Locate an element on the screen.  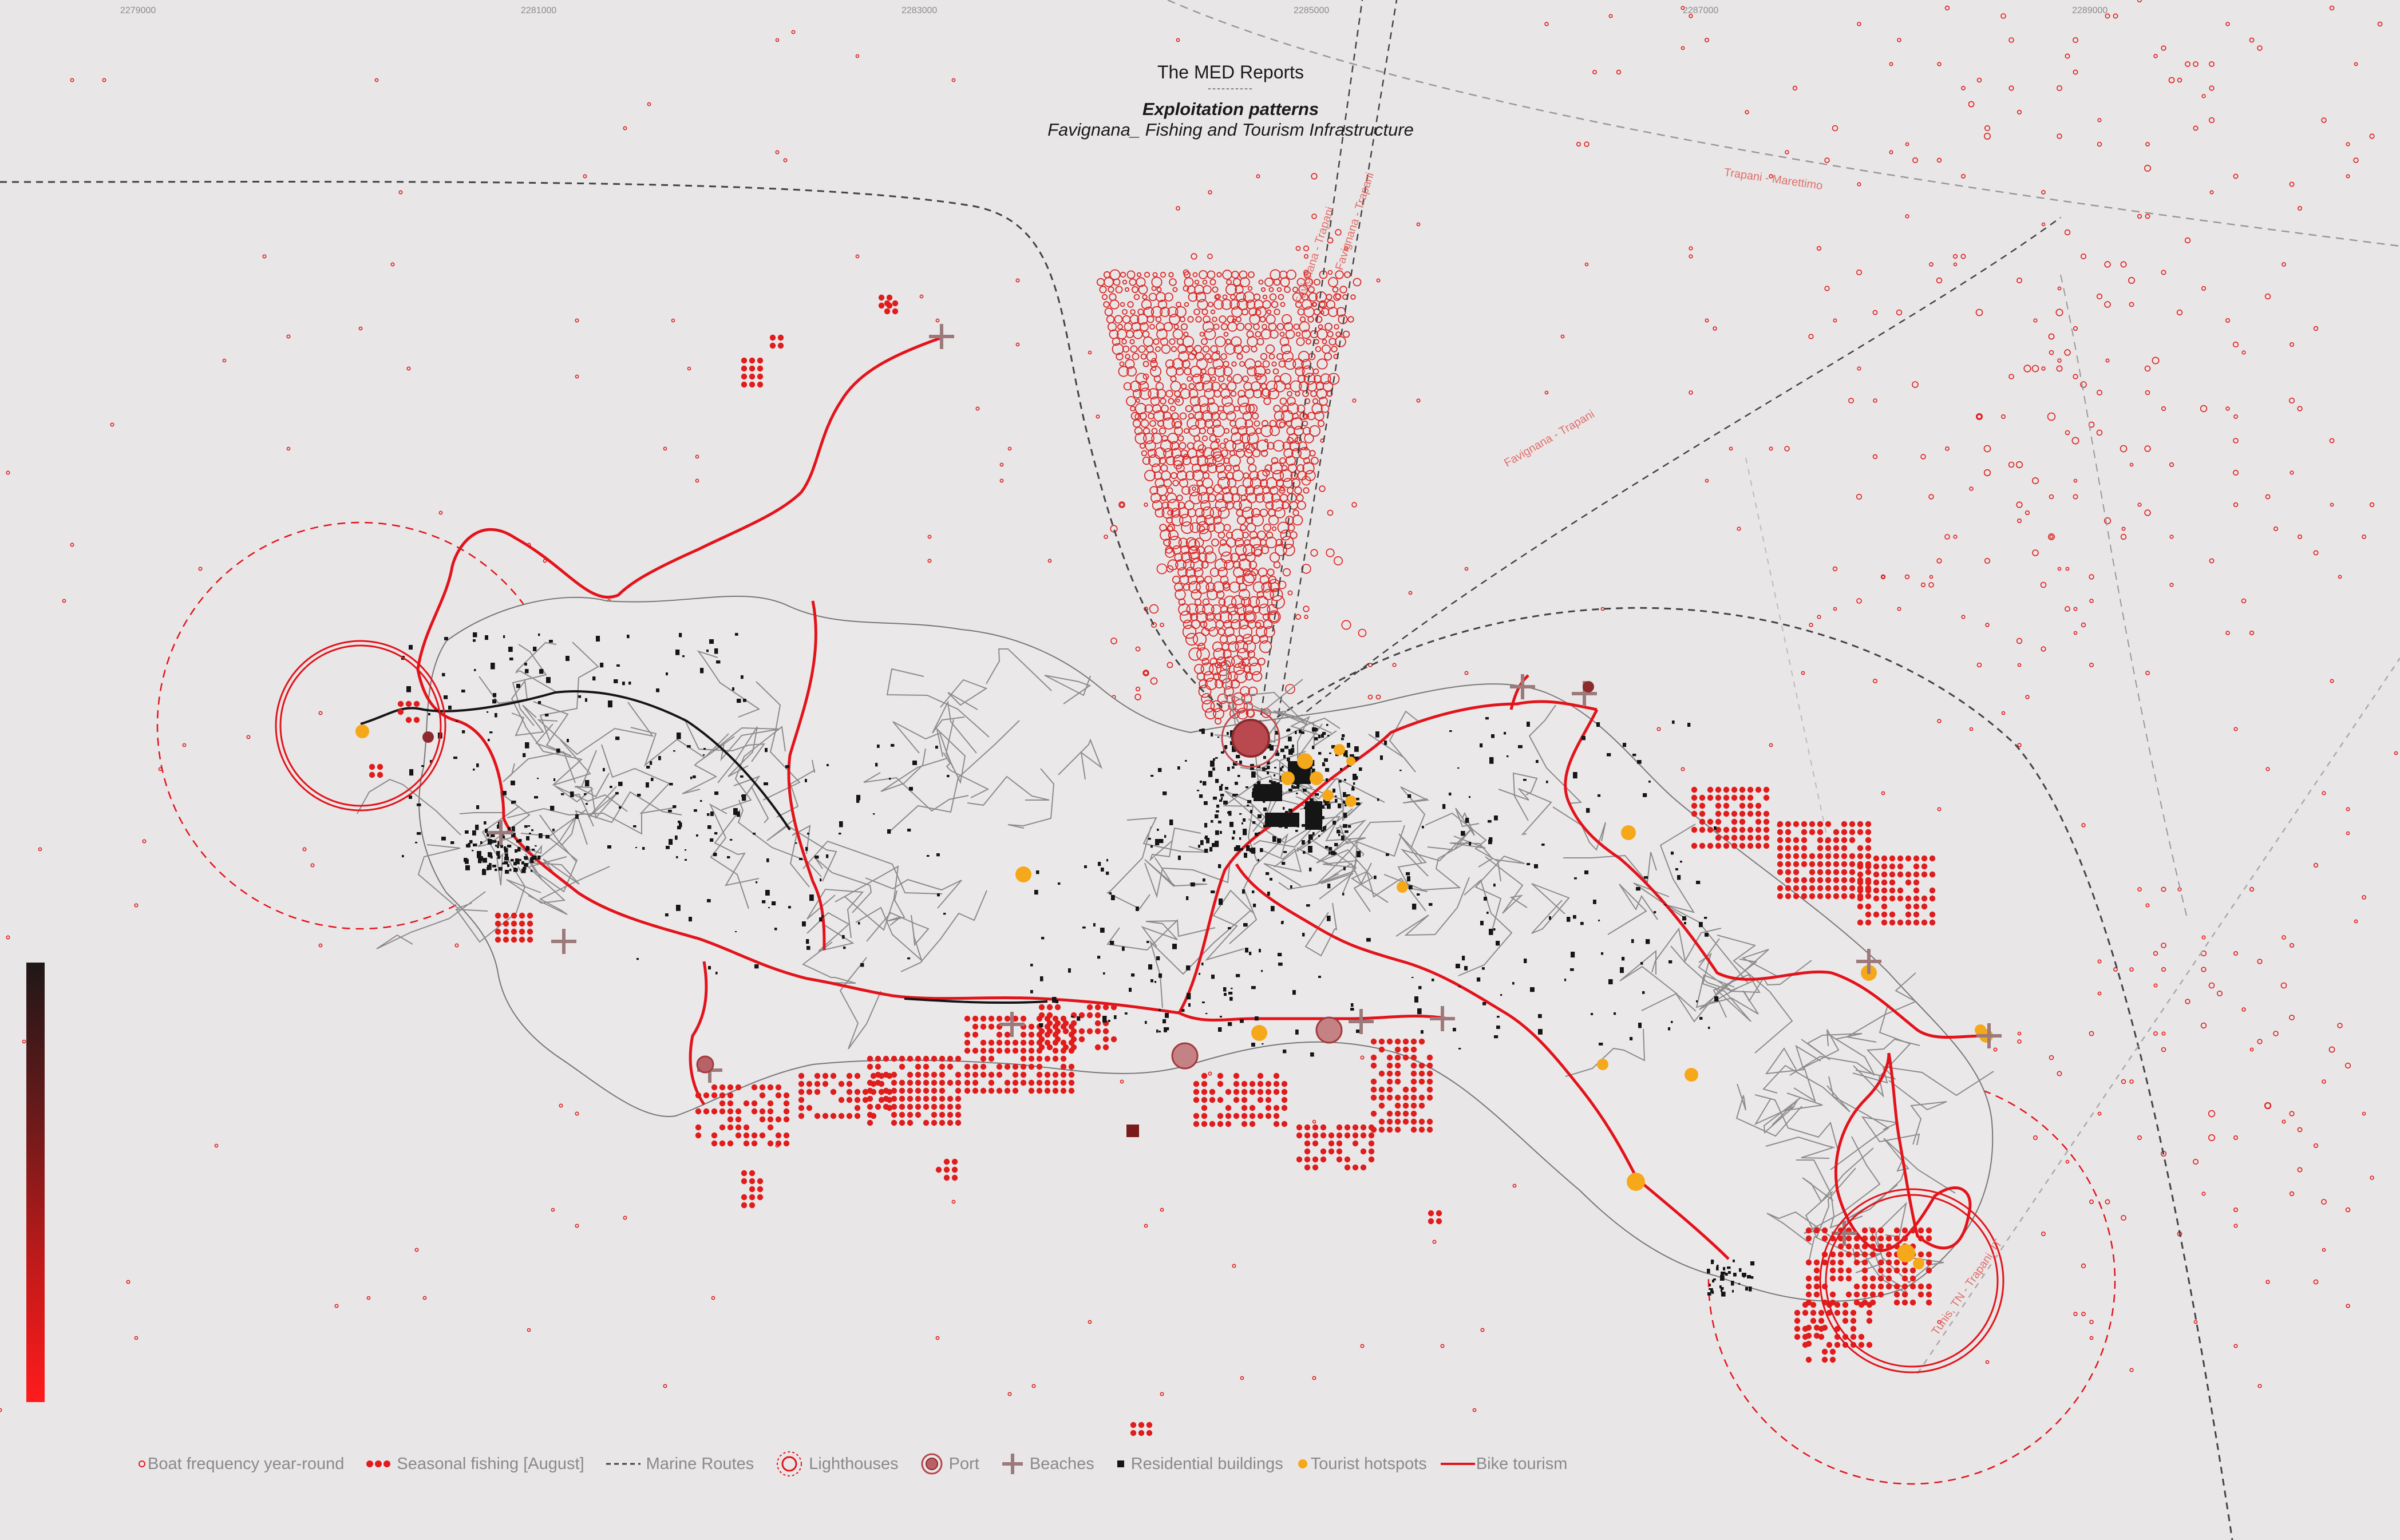
hollow-circle-icon is located at coordinates (142, 1464).